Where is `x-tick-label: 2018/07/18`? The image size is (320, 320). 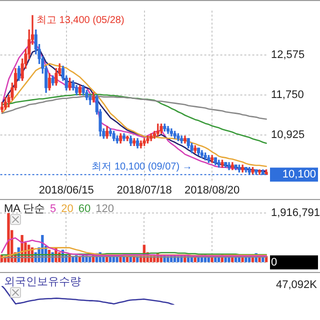
x-tick-label: 2018/07/18 is located at coordinates (144, 190).